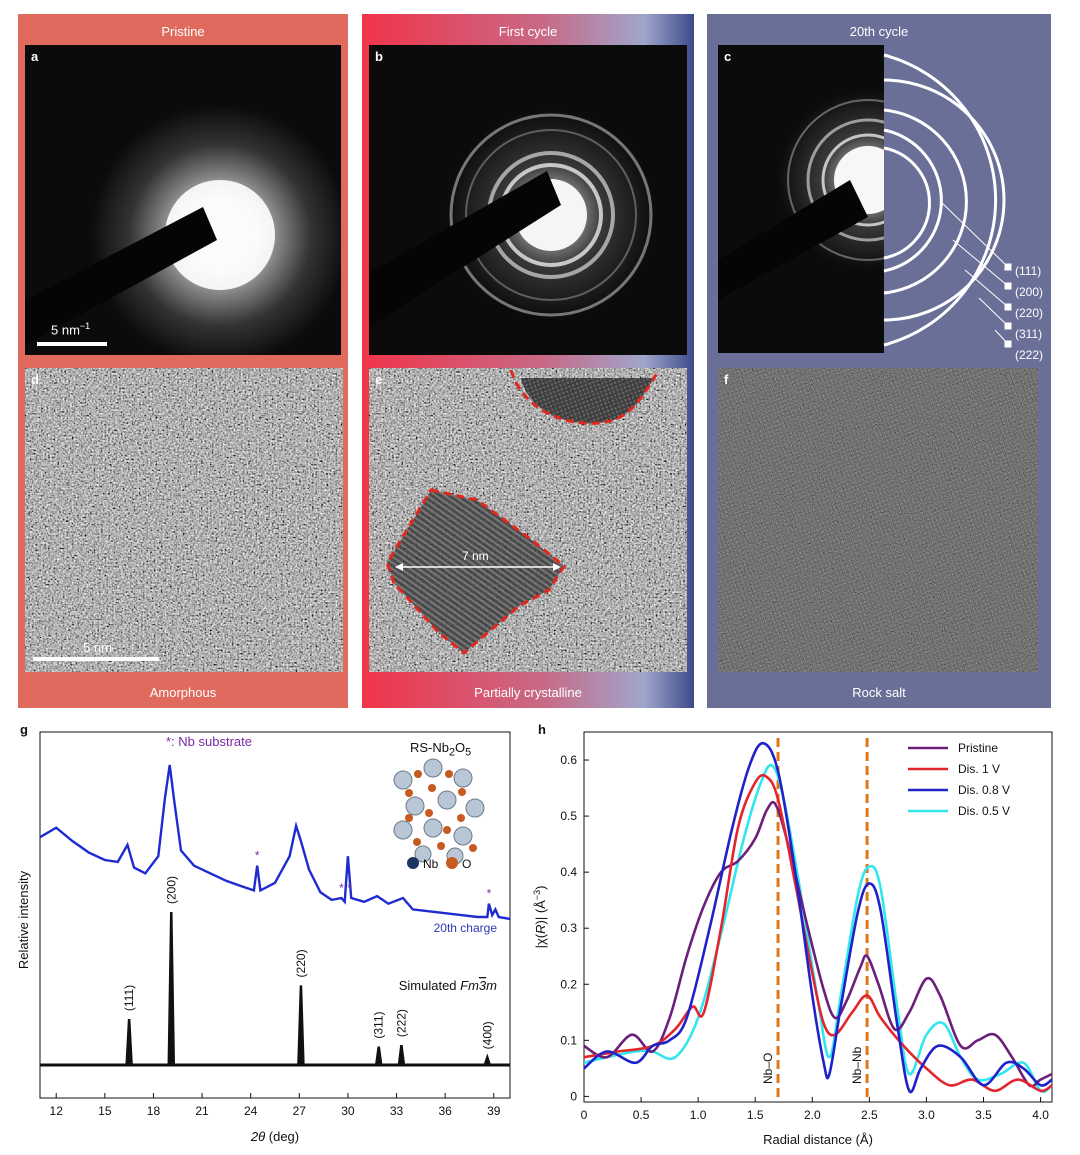 Image resolution: width=1080 pixels, height=1155 pixels. I want to click on scale-bar-label: 5 nm−1, so click(71, 329).